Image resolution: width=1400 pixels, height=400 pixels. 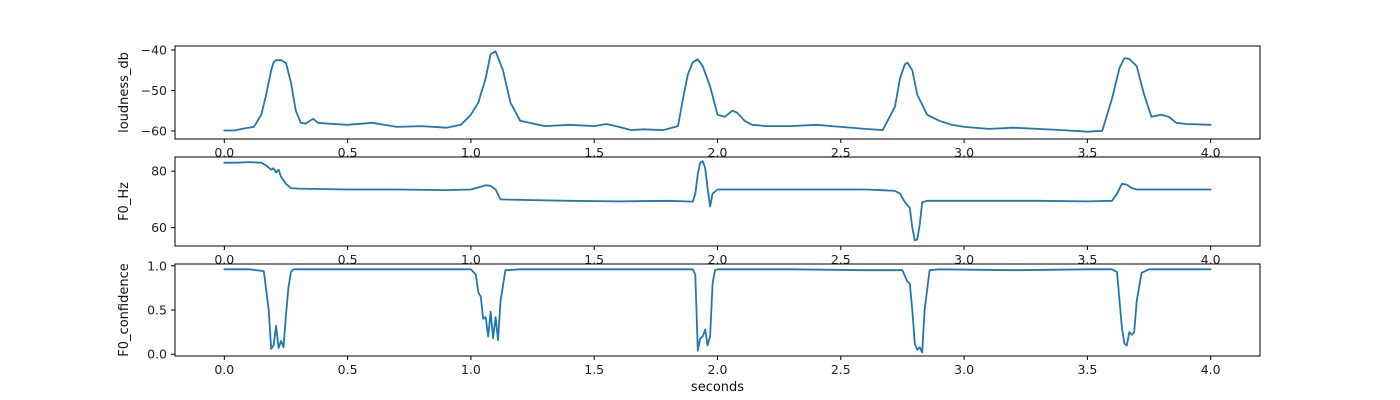 What do you see at coordinates (159, 227) in the screenshot?
I see `y-tick-label: 60` at bounding box center [159, 227].